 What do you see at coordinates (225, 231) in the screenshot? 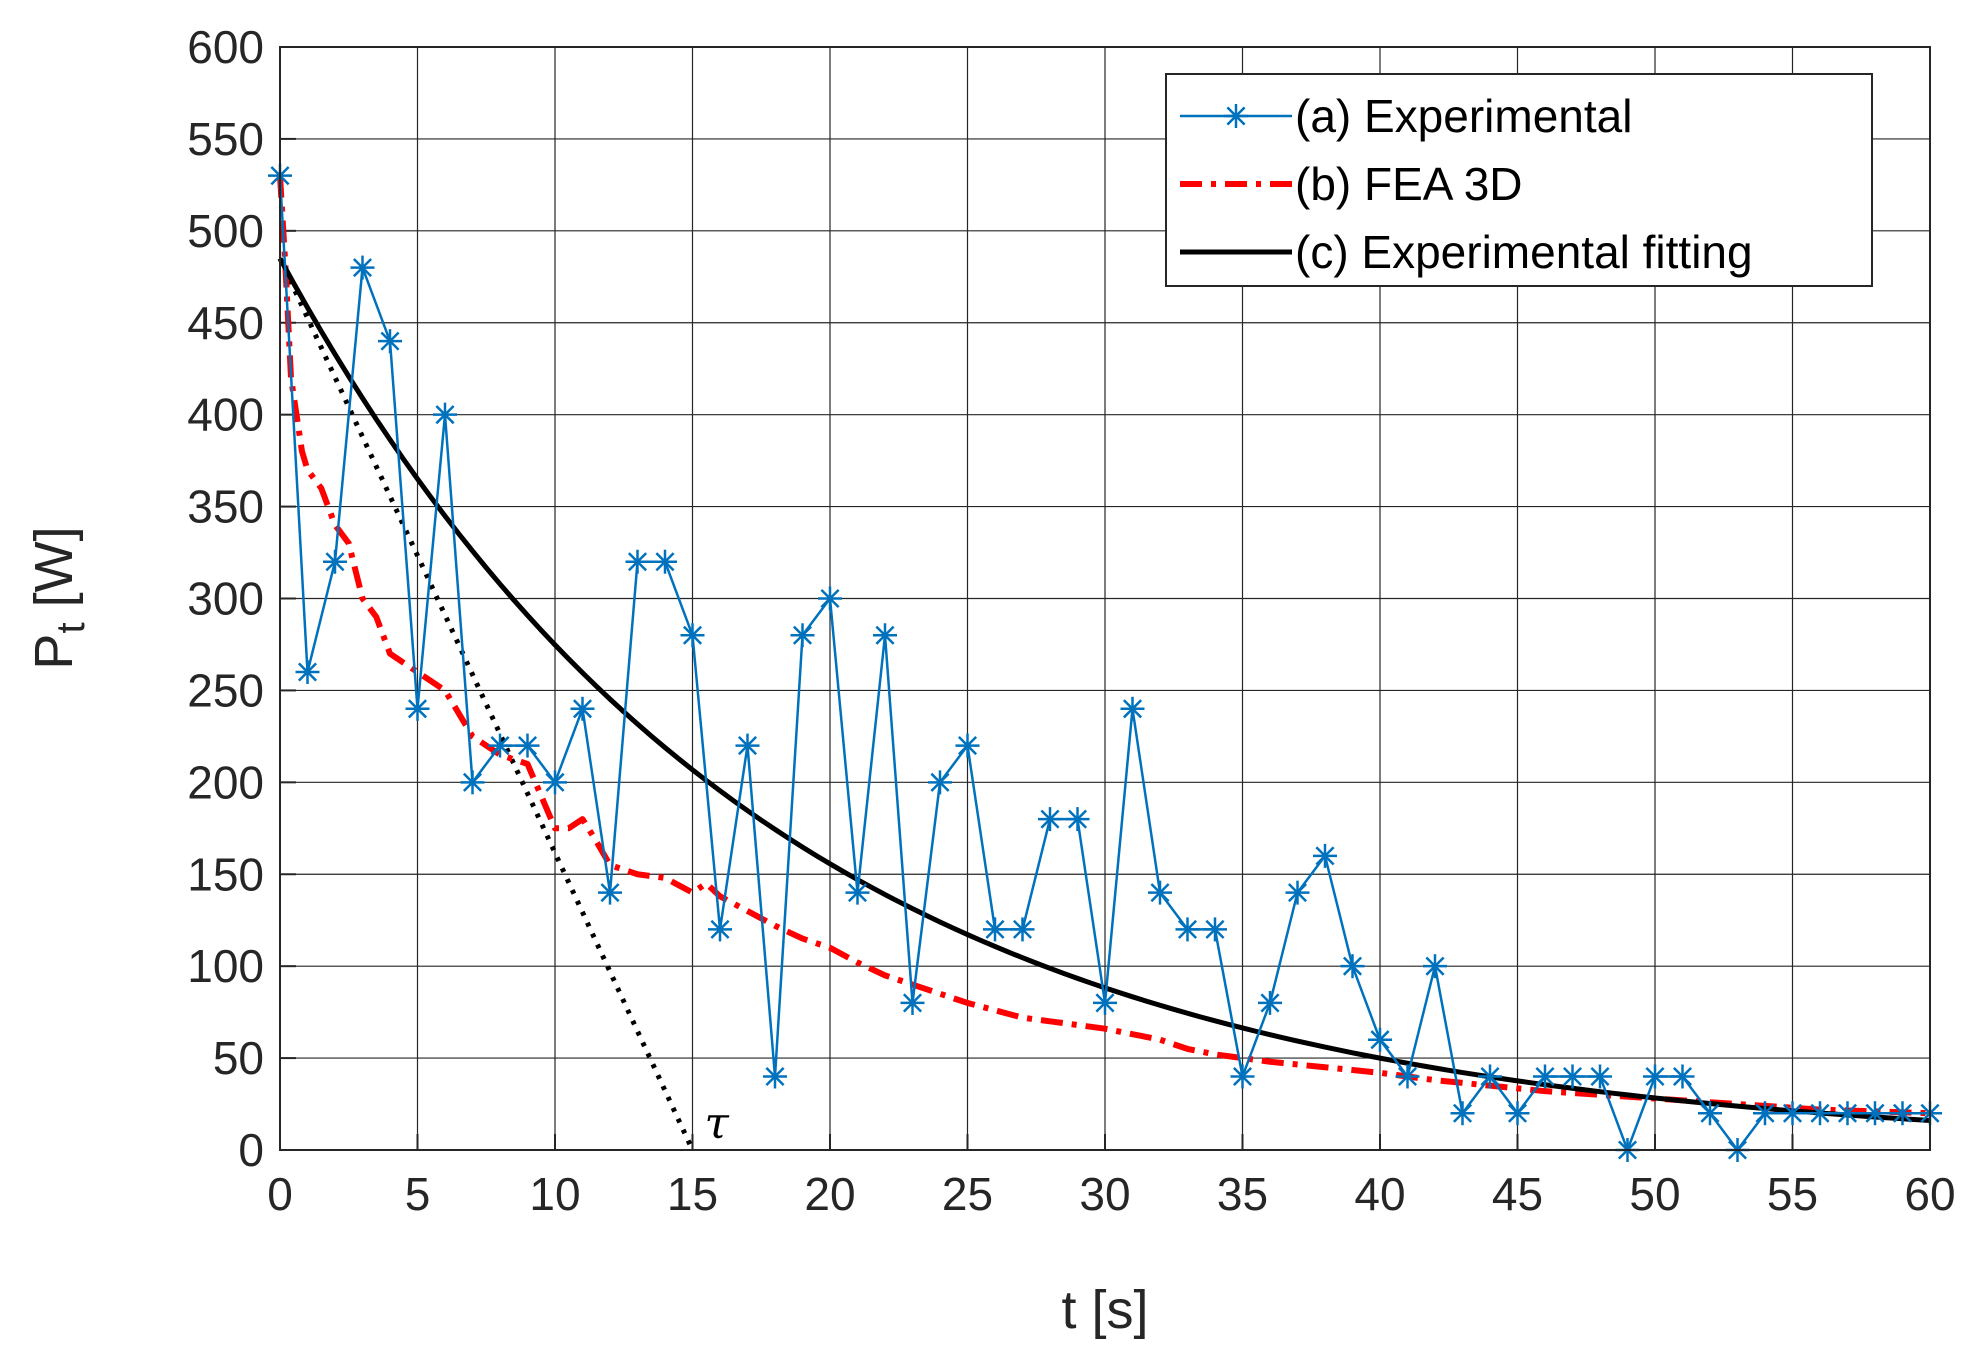
I see `y-tick-label: 500` at bounding box center [225, 231].